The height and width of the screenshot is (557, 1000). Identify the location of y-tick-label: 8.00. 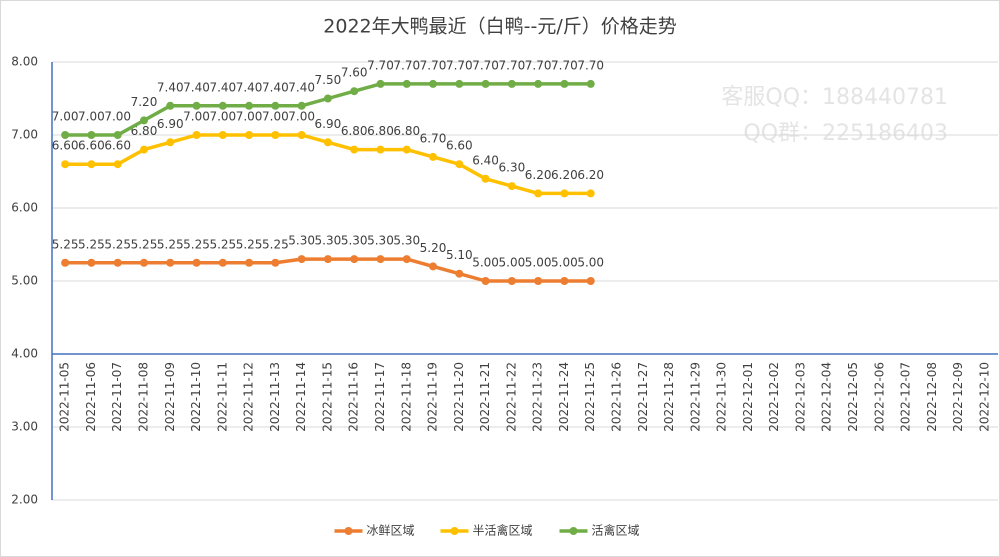
(24, 62).